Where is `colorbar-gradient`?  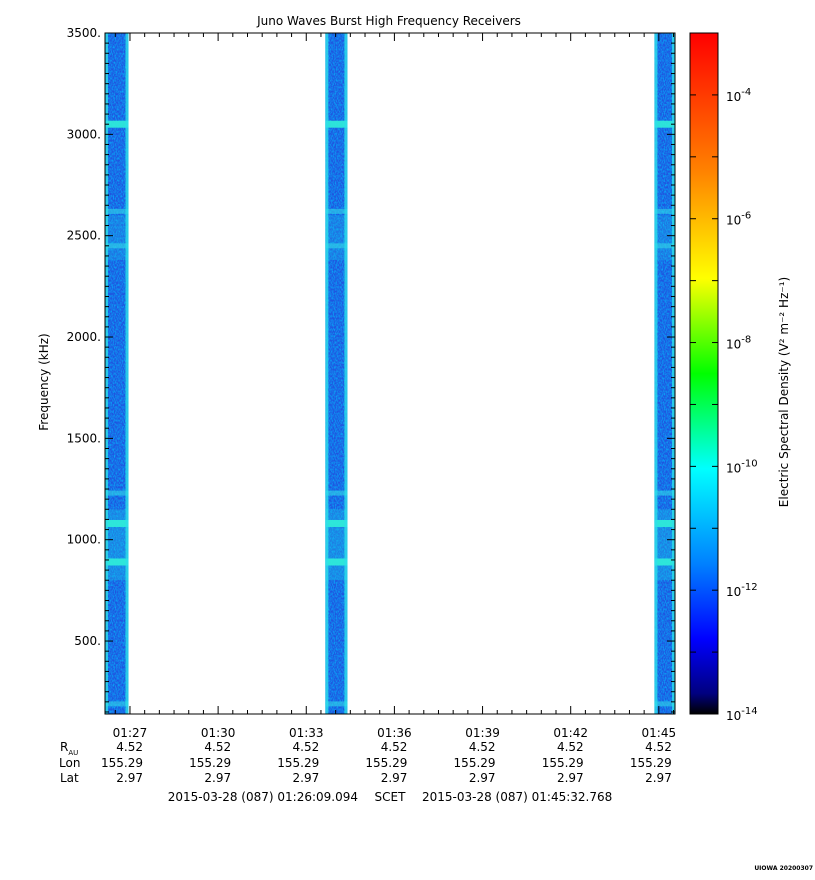
colorbar-gradient is located at coordinates (704, 373).